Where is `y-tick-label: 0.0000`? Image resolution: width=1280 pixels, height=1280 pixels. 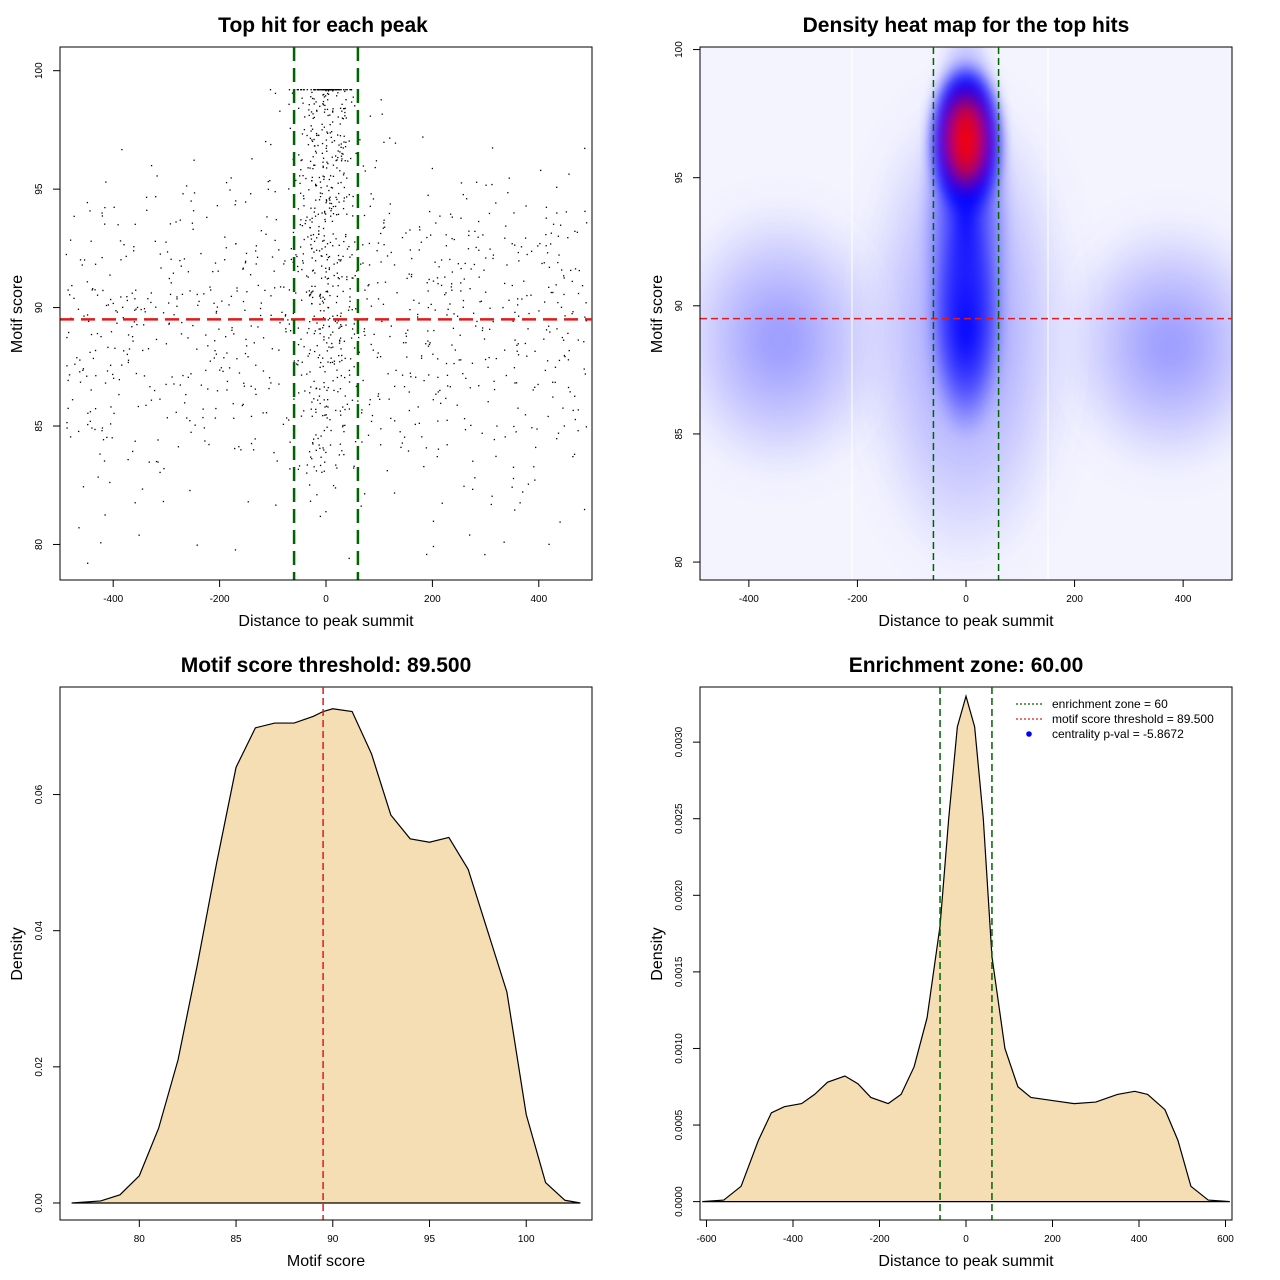
y-tick-label: 0.0000 is located at coordinates (679, 1201).